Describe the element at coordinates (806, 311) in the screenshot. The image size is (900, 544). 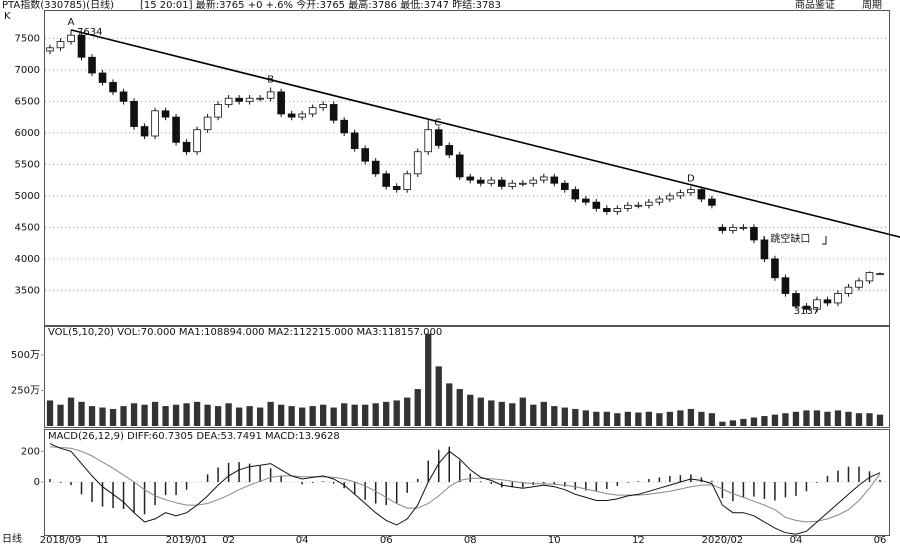
I see `annotation: 3137` at that location.